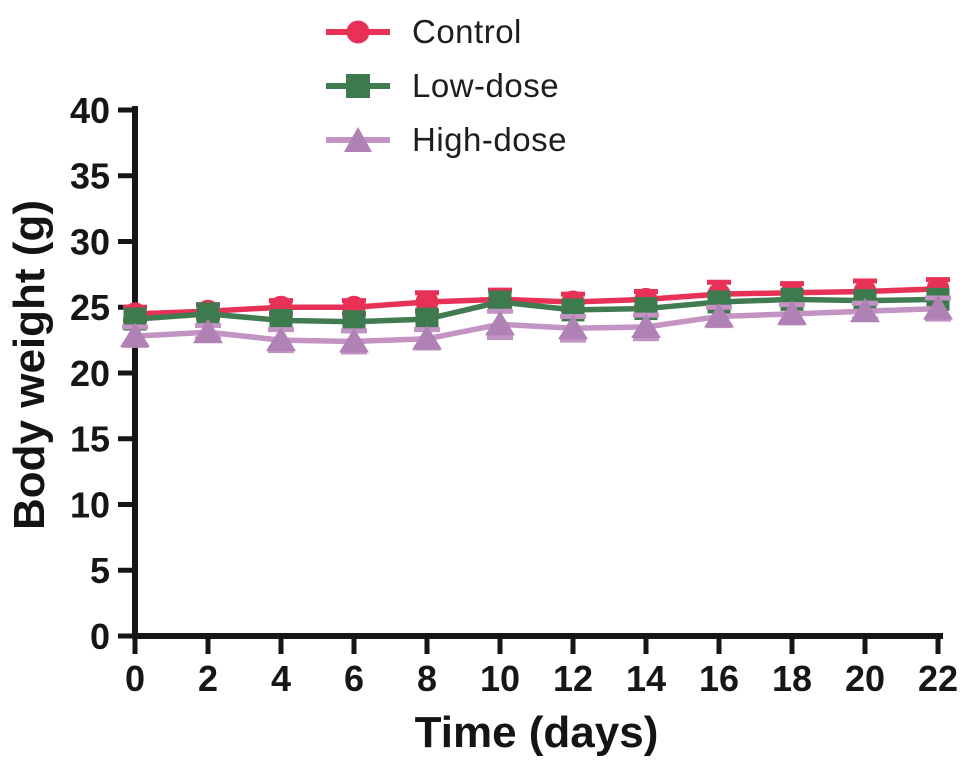 The width and height of the screenshot is (969, 778). I want to click on legend-label-high-dose: High-dose, so click(489, 139).